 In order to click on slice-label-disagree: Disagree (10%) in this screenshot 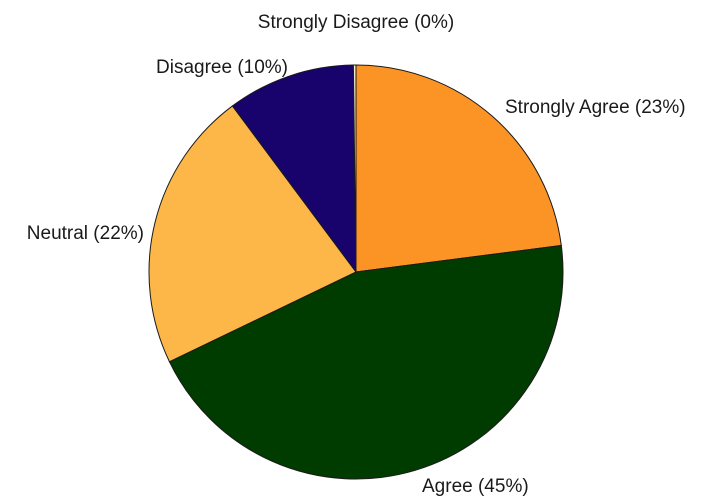, I will do `click(222, 67)`.